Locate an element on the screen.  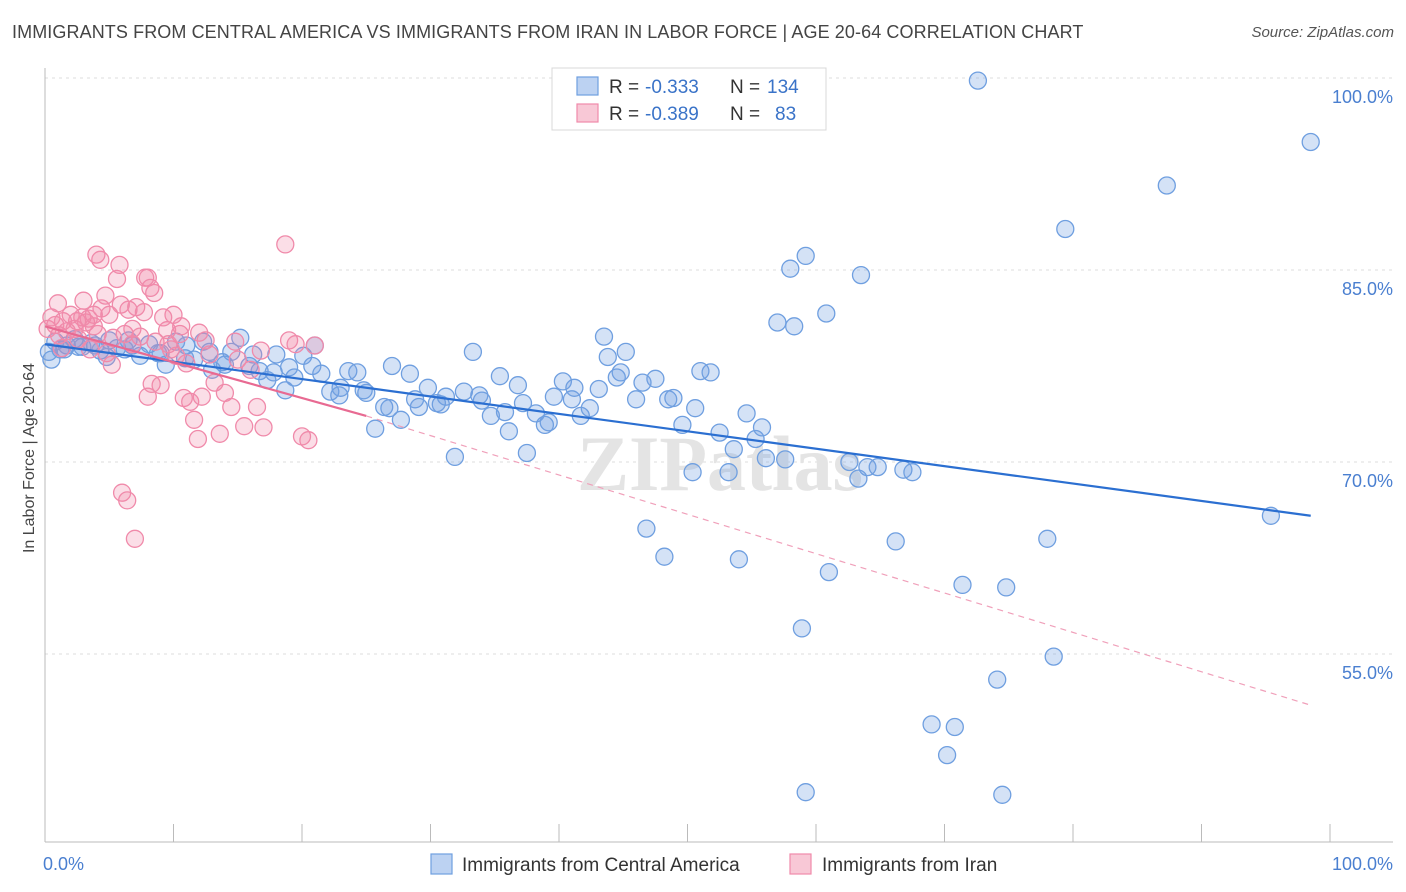
trend-line-iran is located at coordinates (205, 371).